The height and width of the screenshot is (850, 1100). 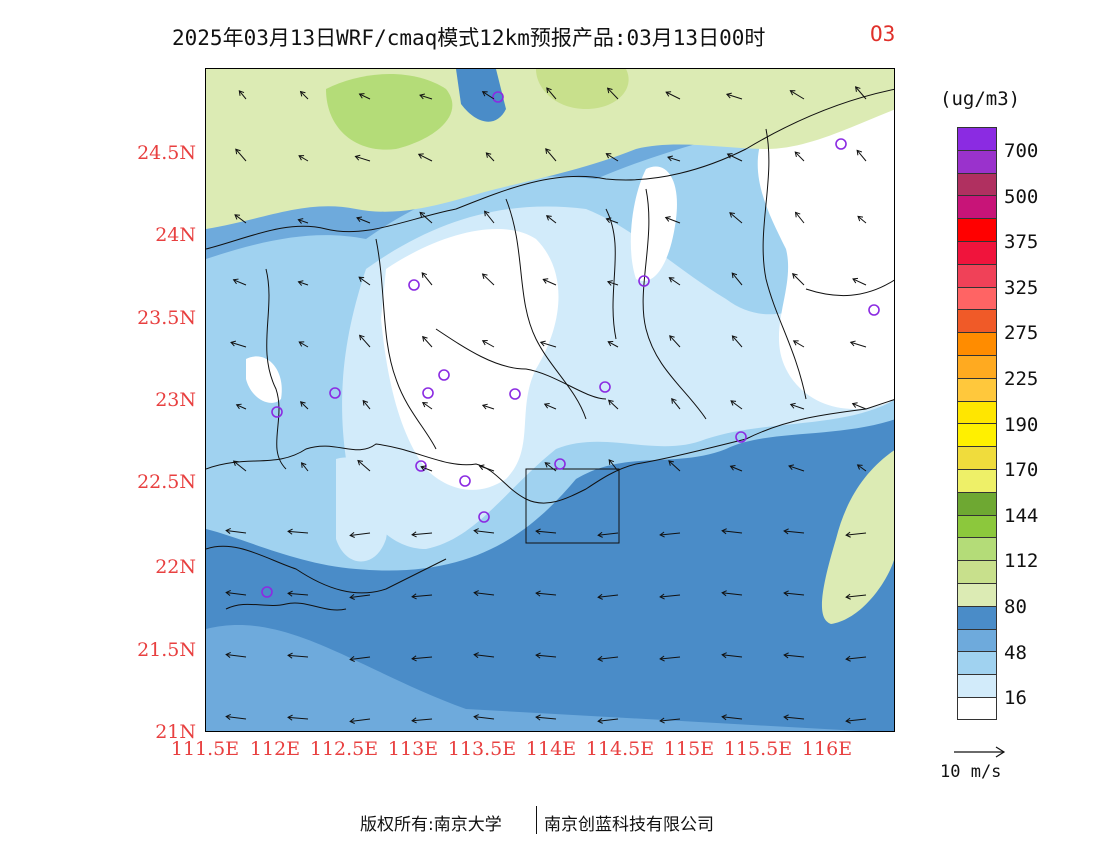 What do you see at coordinates (629, 825) in the screenshot?
I see `copyright-right: 南京创蓝科技有限公司` at bounding box center [629, 825].